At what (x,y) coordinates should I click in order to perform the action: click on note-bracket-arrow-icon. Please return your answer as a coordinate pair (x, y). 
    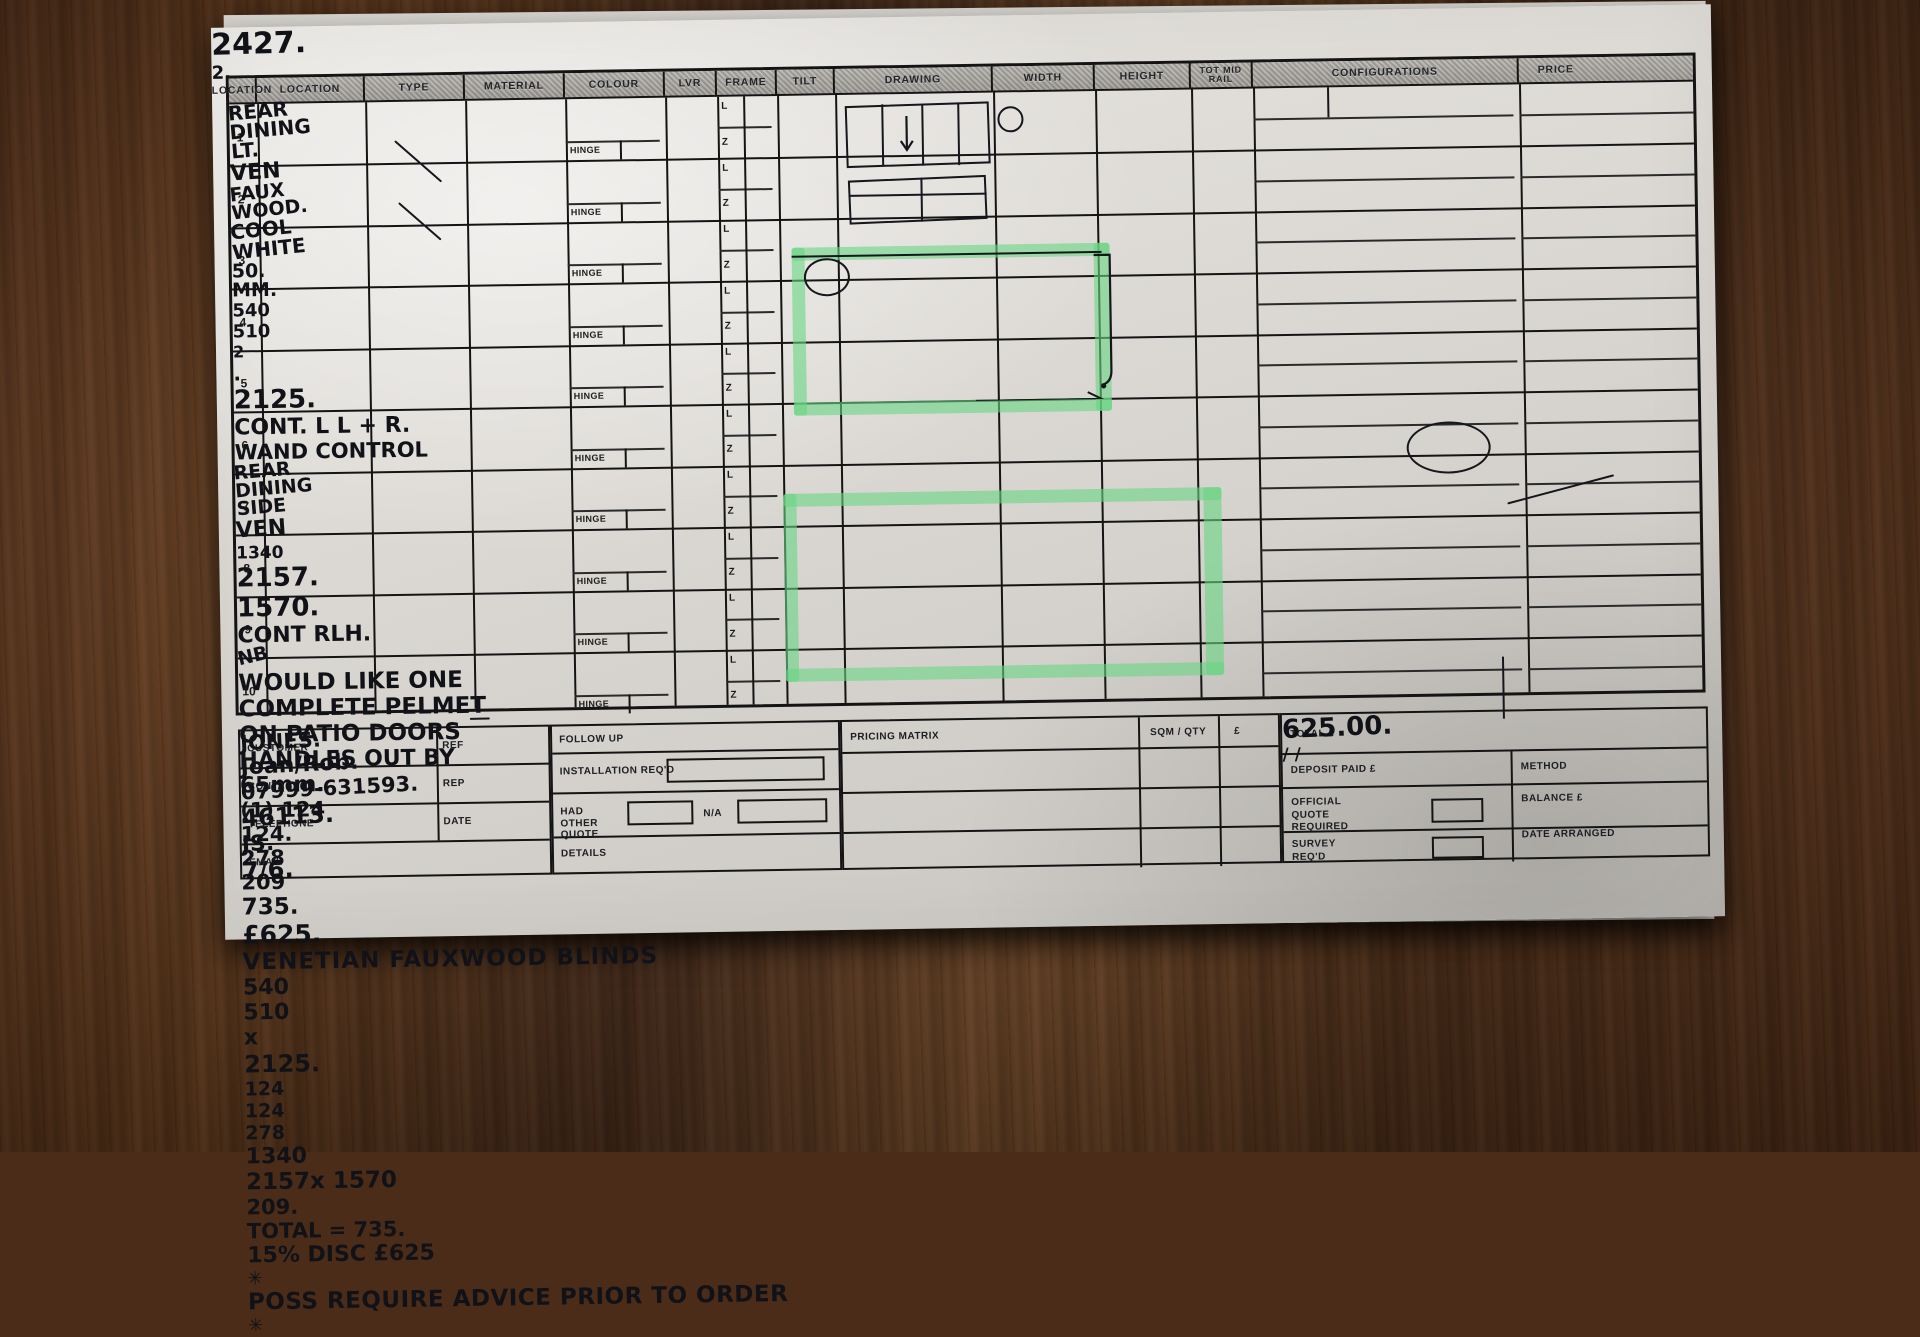
    Looking at the image, I should click on (1044, 328).